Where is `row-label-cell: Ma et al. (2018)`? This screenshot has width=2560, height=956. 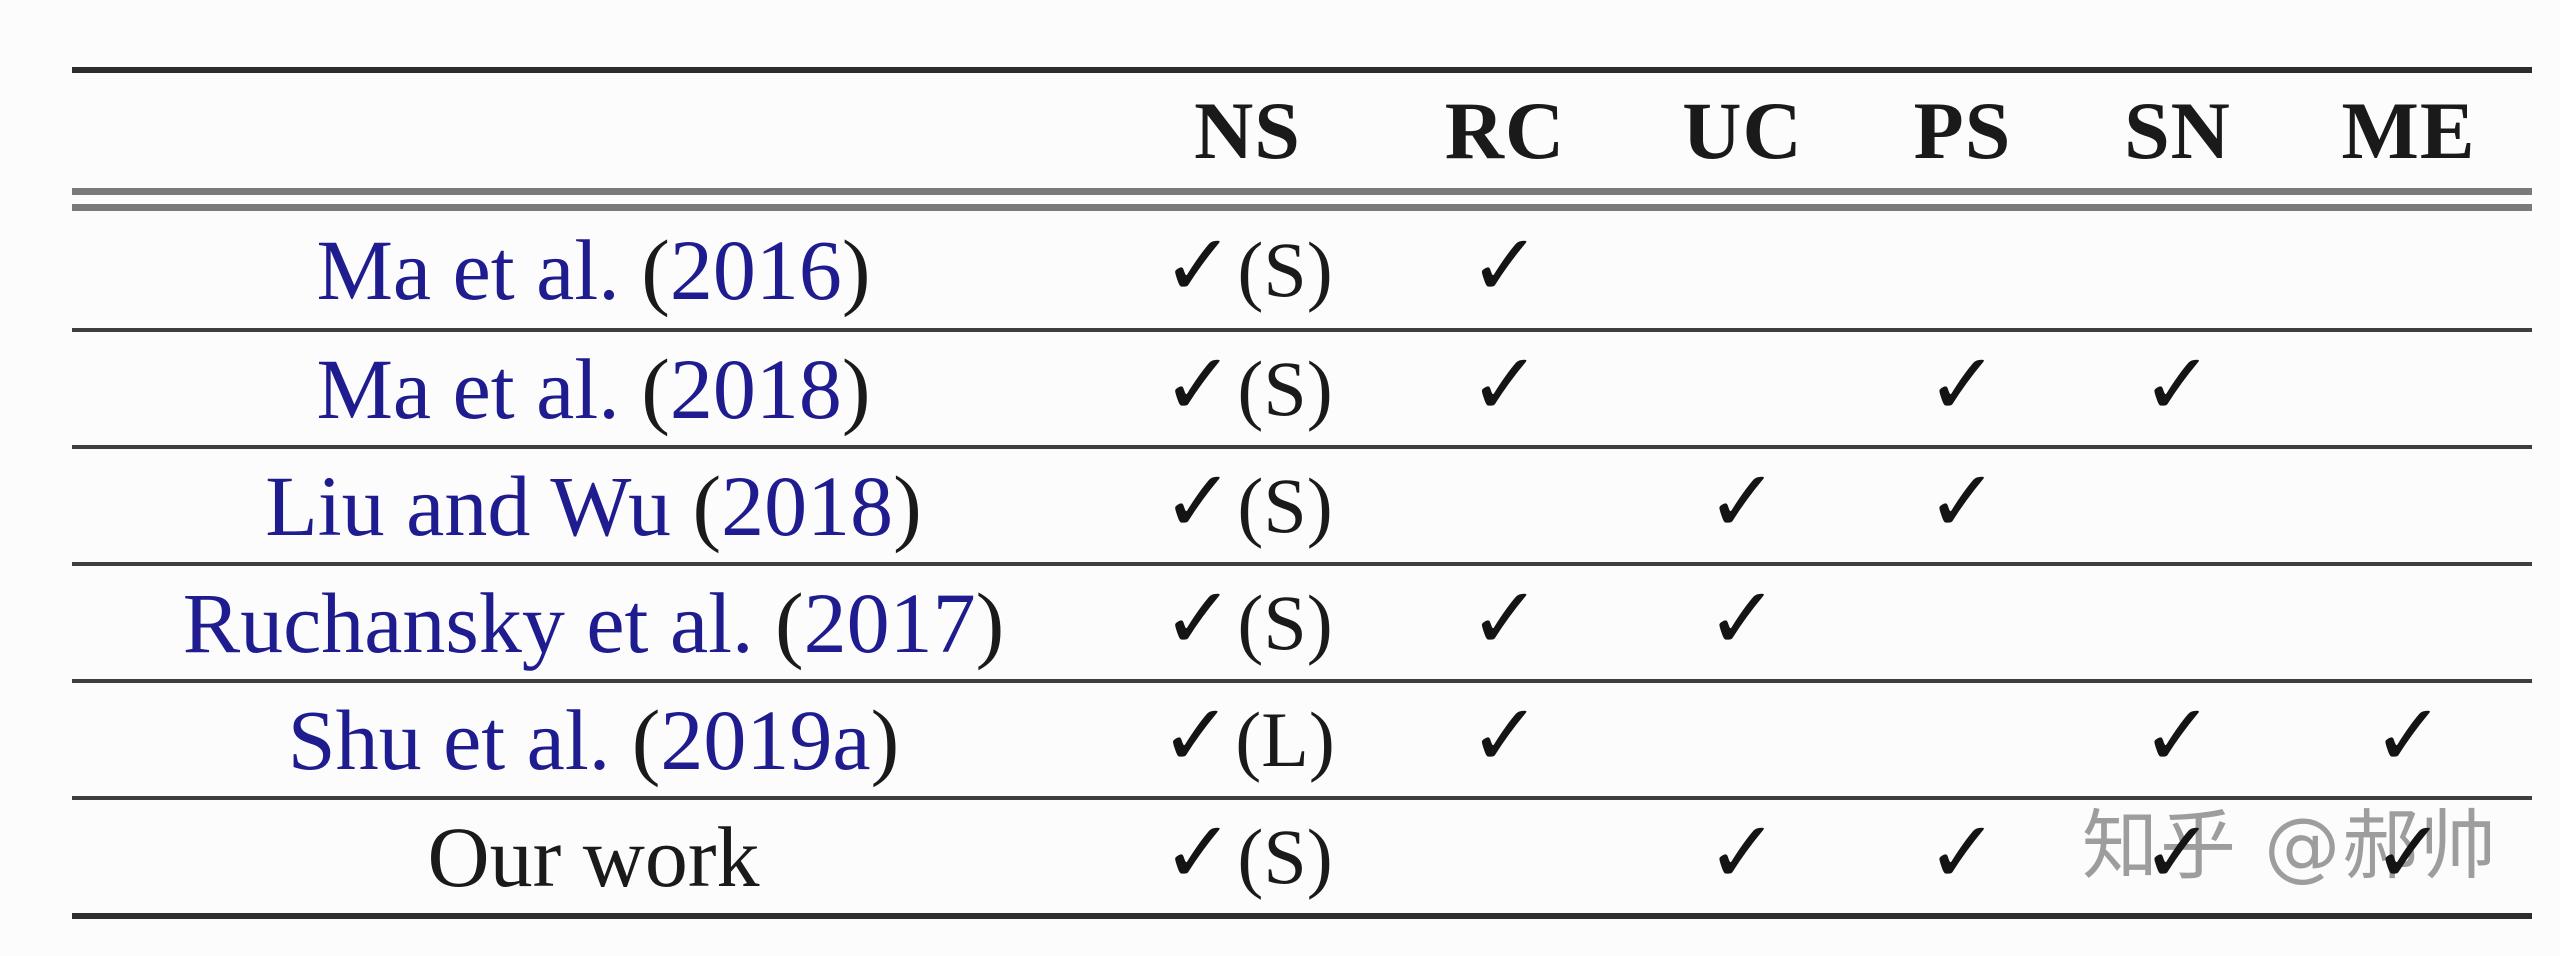
row-label-cell: Ma et al. (2018) is located at coordinates (593, 388).